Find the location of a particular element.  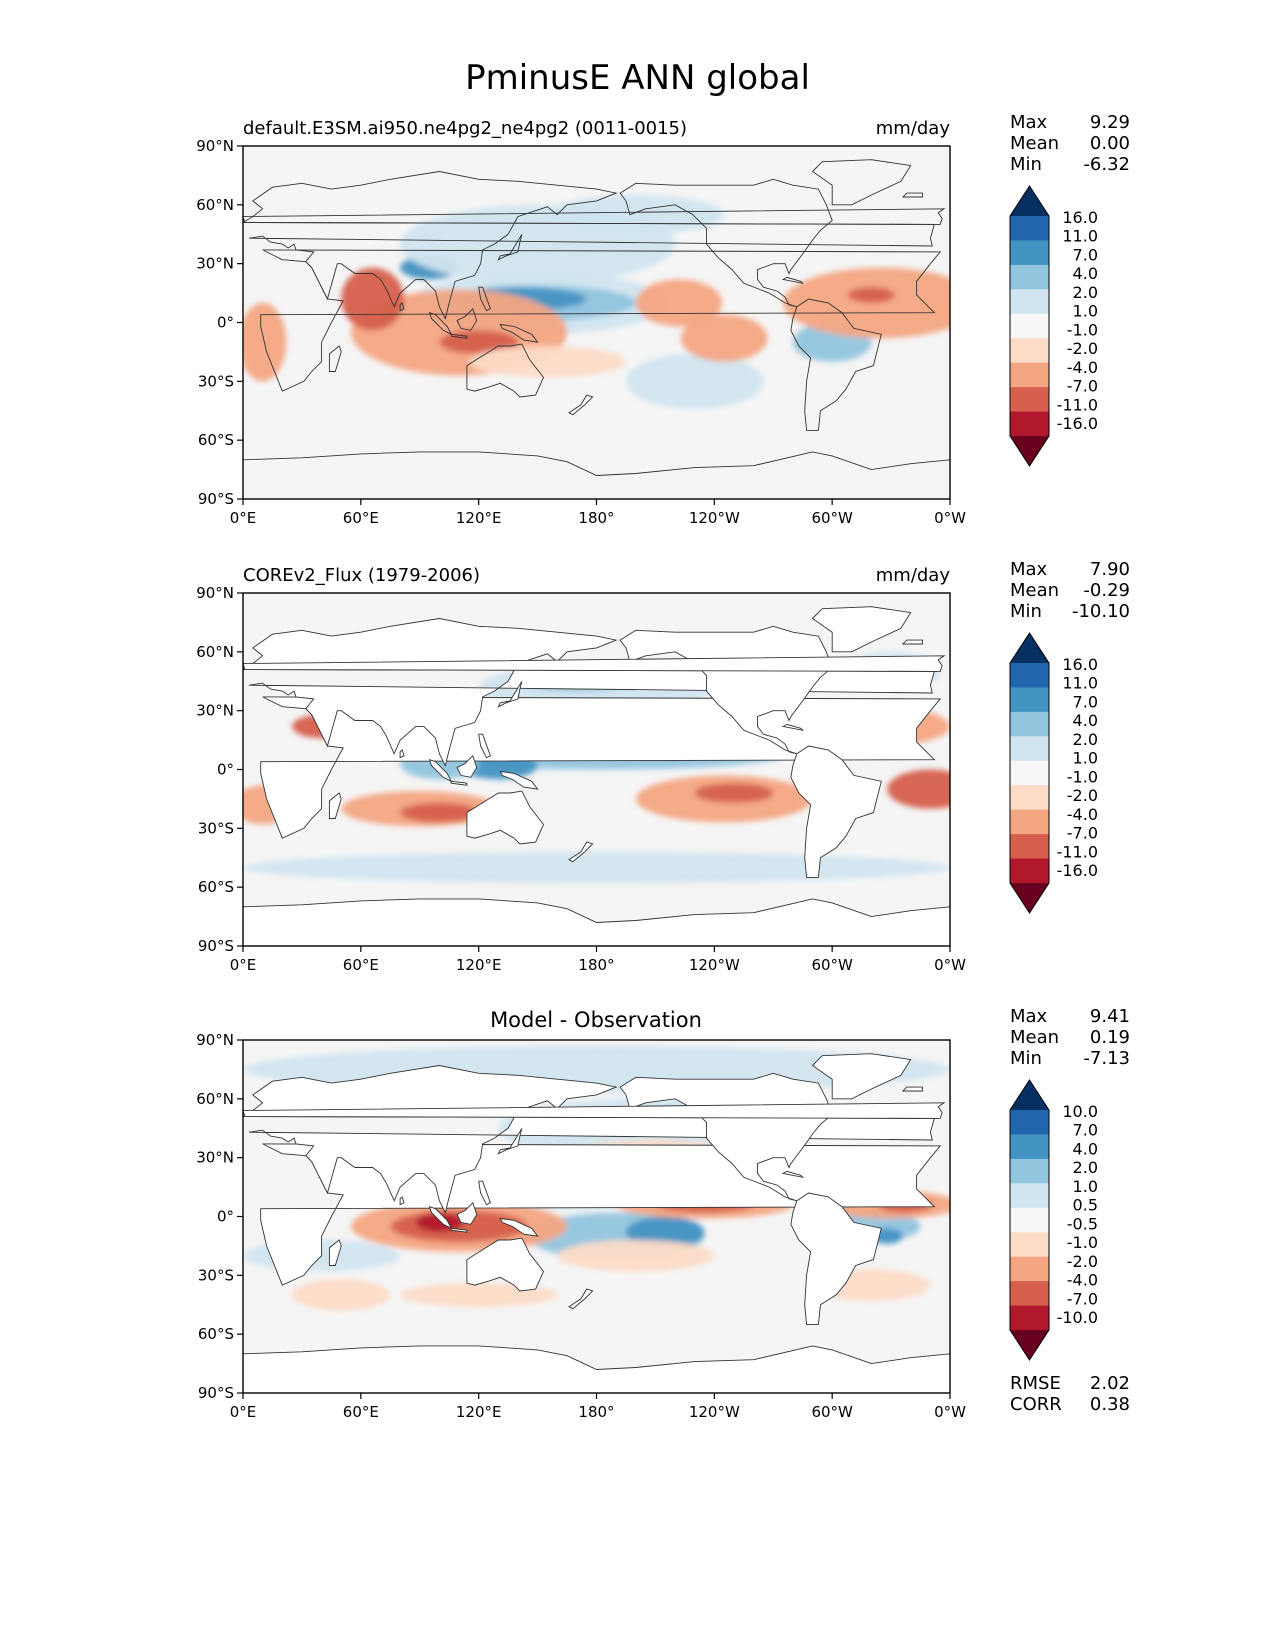

lat-tick-label: 90°N is located at coordinates (215, 146).